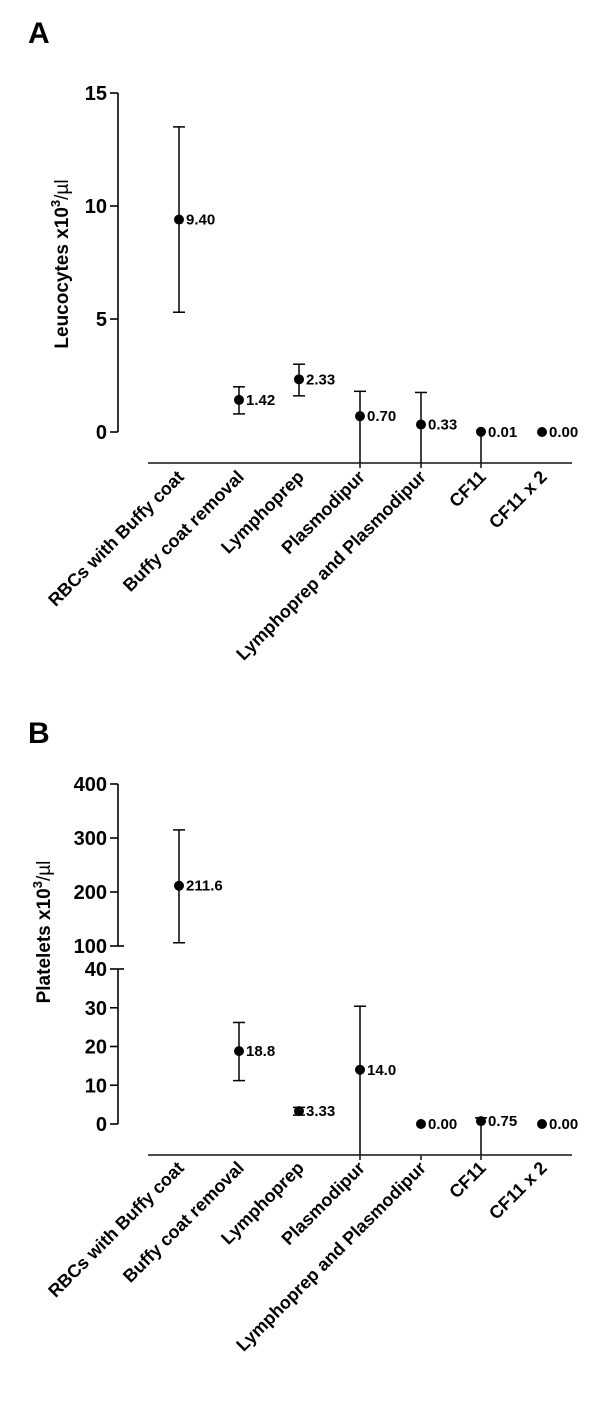 This screenshot has height=1408, width=600. What do you see at coordinates (102, 263) in the screenshot?
I see `y-axis-leucocytes: 0 5 10 15` at bounding box center [102, 263].